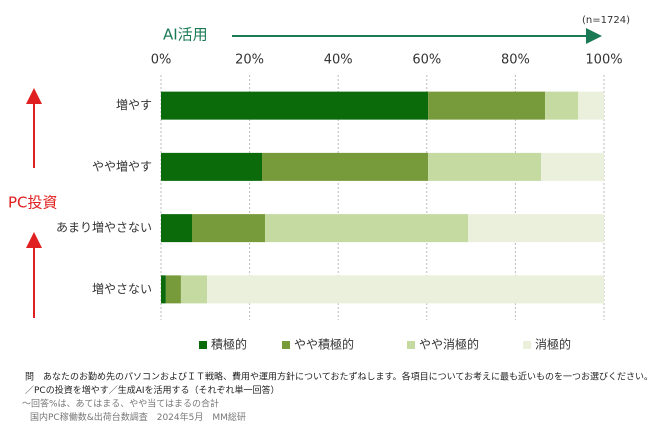 The image size is (665, 431). I want to click on legend-label: 消極的, so click(553, 344).